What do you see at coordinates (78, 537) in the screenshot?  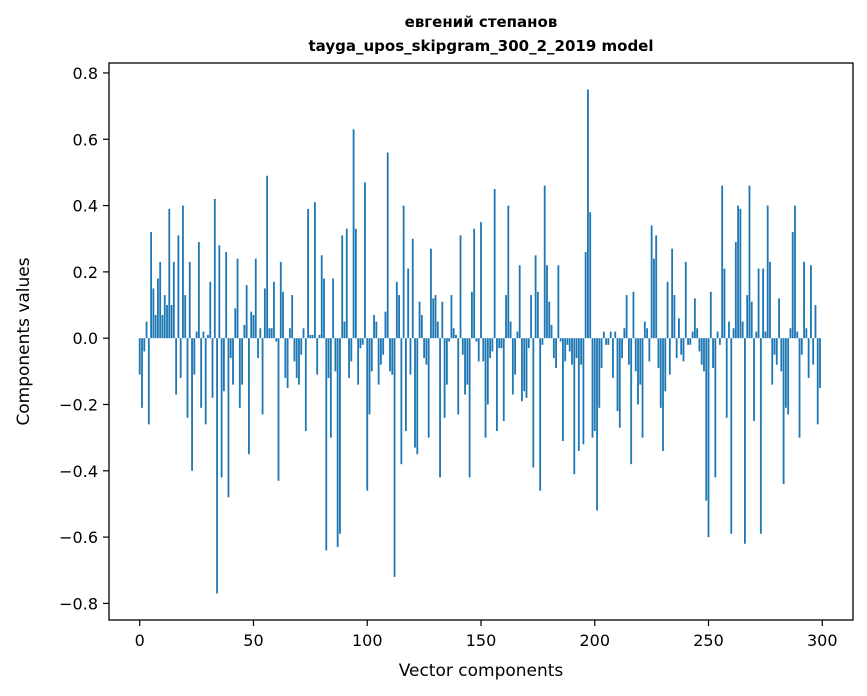 I see `y-tick-label: −0.6` at bounding box center [78, 537].